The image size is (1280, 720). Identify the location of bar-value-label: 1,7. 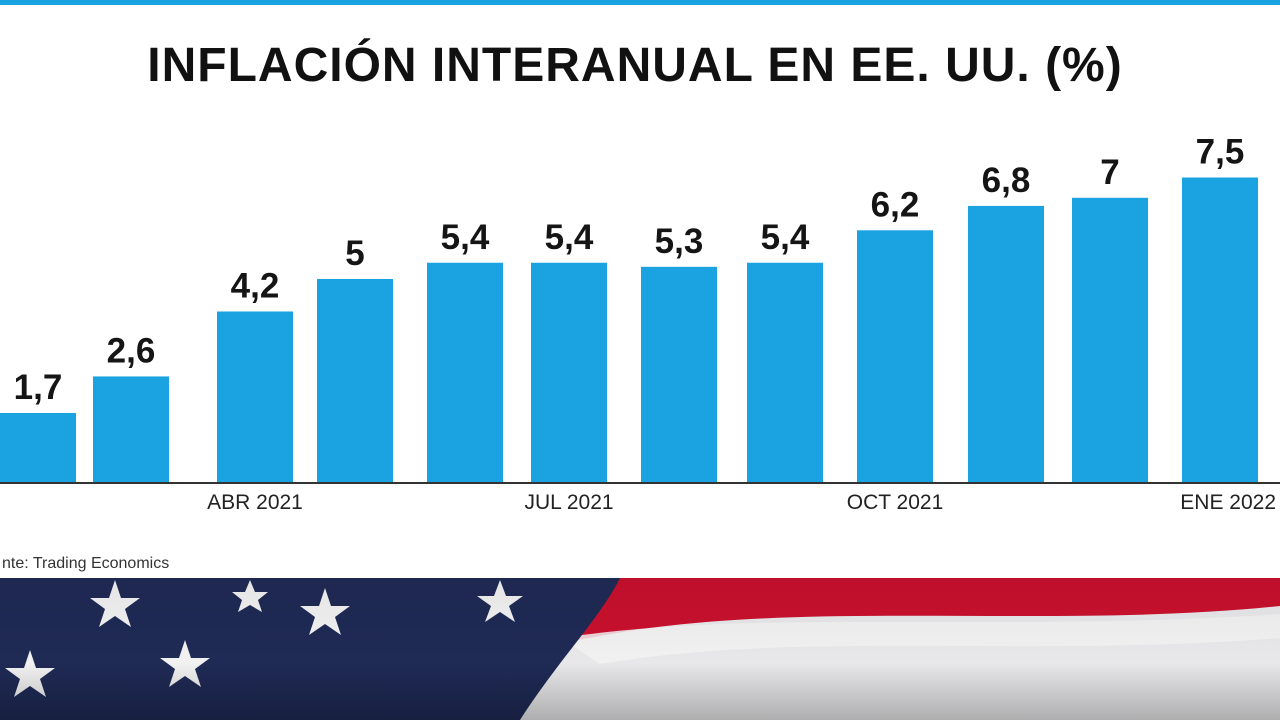
(38, 387).